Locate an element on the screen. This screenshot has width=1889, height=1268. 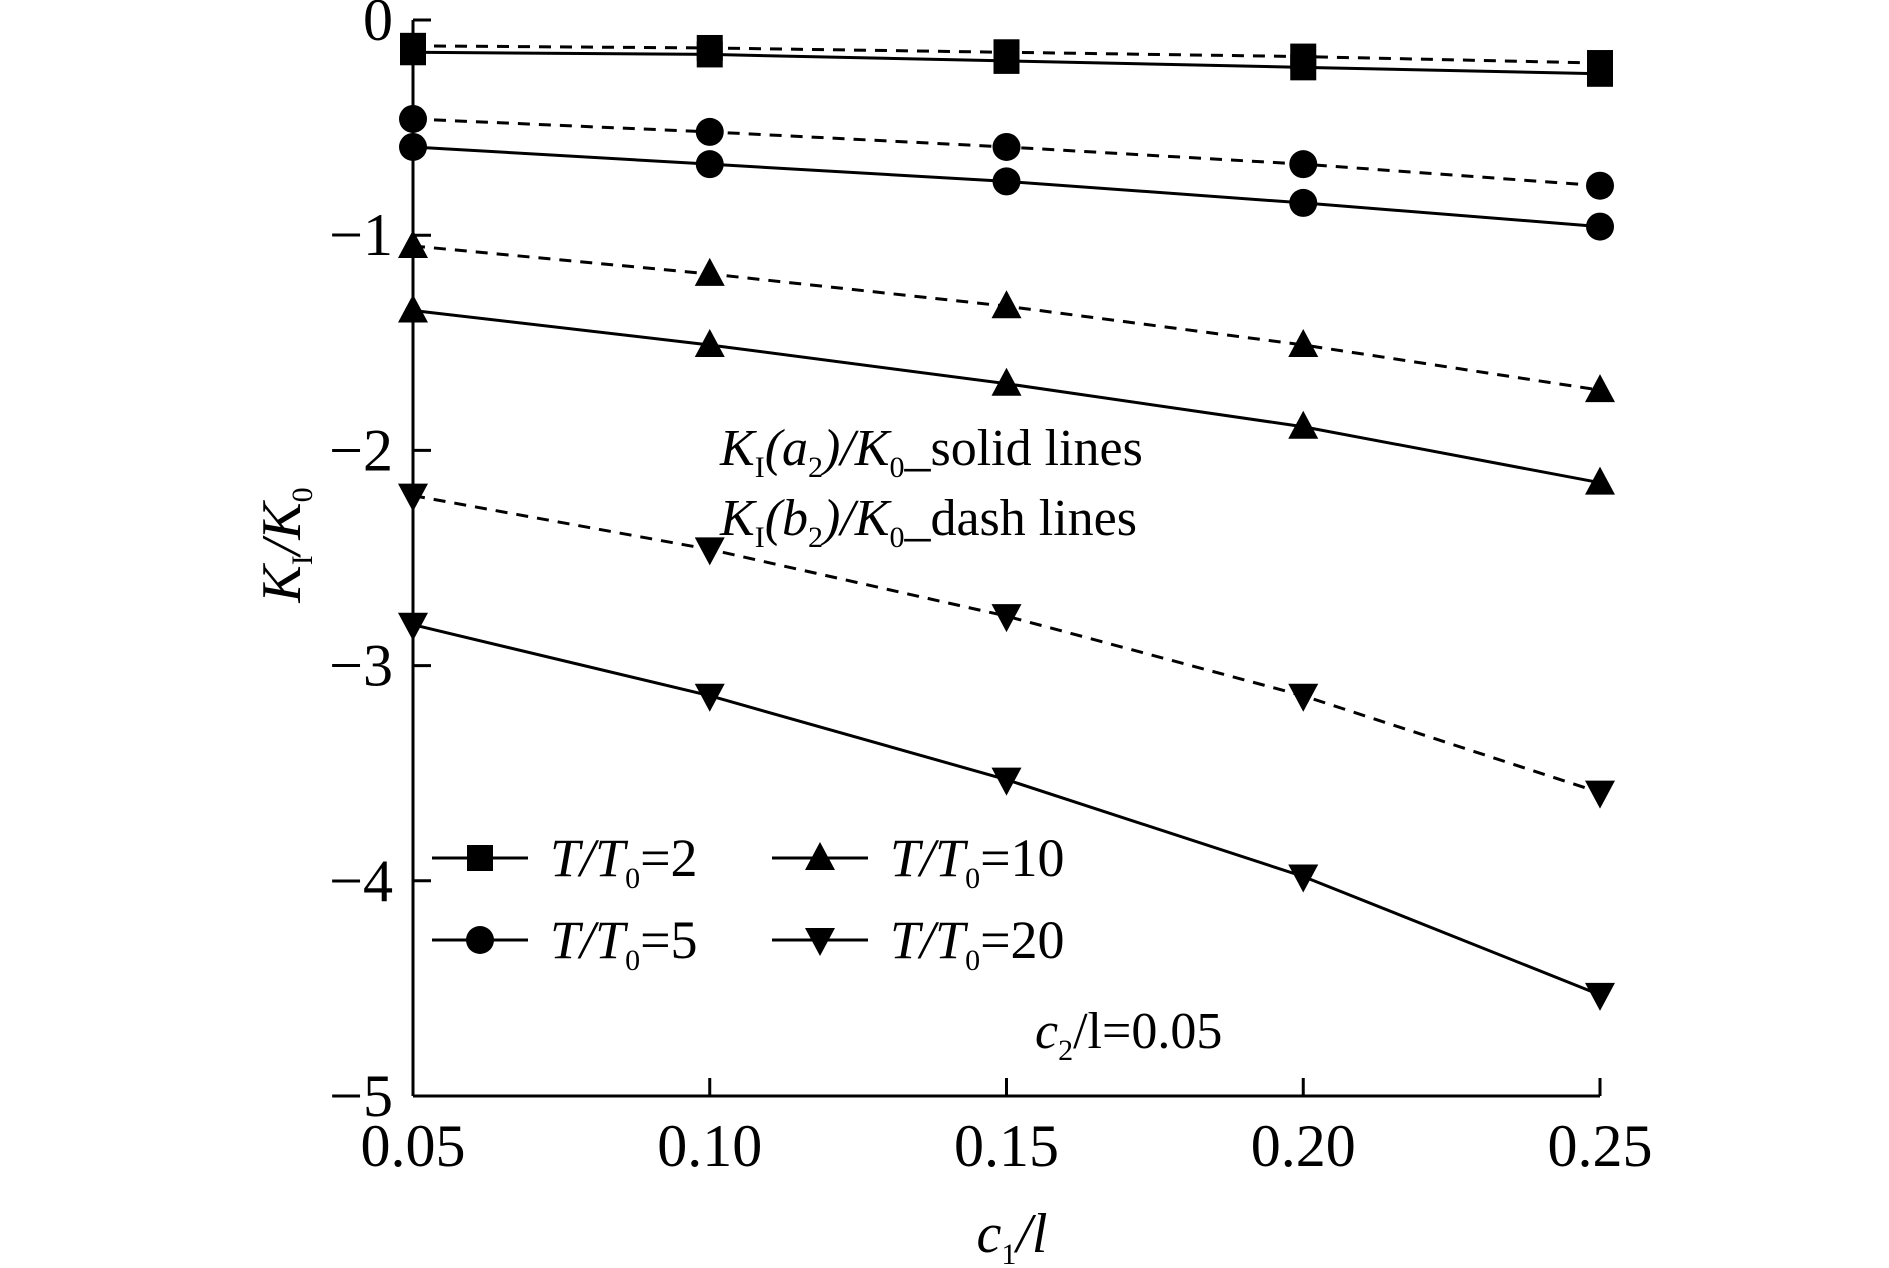
legend-item: T/T0=2 is located at coordinates (565, 861).